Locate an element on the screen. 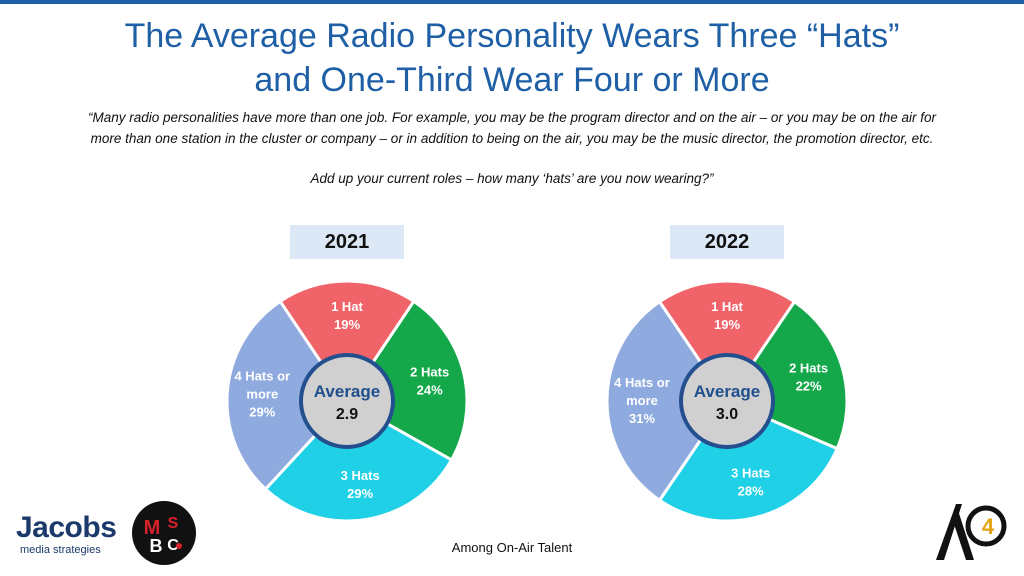  svg-text: C is located at coordinates (173, 545).